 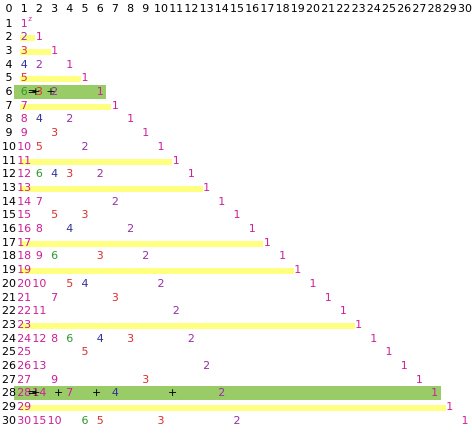 What do you see at coordinates (9, 78) in the screenshot?
I see `row-label: 5` at bounding box center [9, 78].